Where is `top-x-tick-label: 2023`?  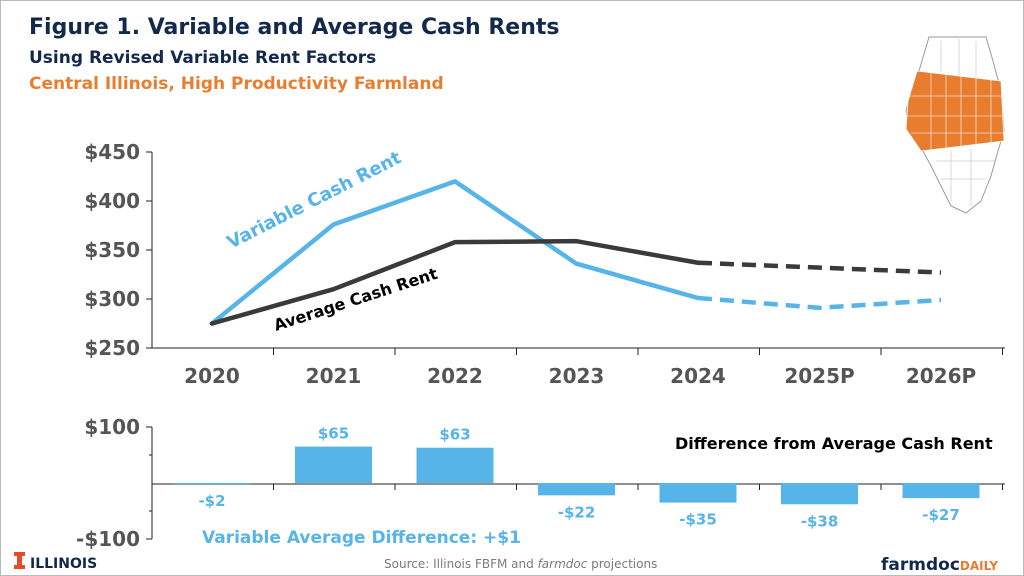
top-x-tick-label: 2023 is located at coordinates (577, 376).